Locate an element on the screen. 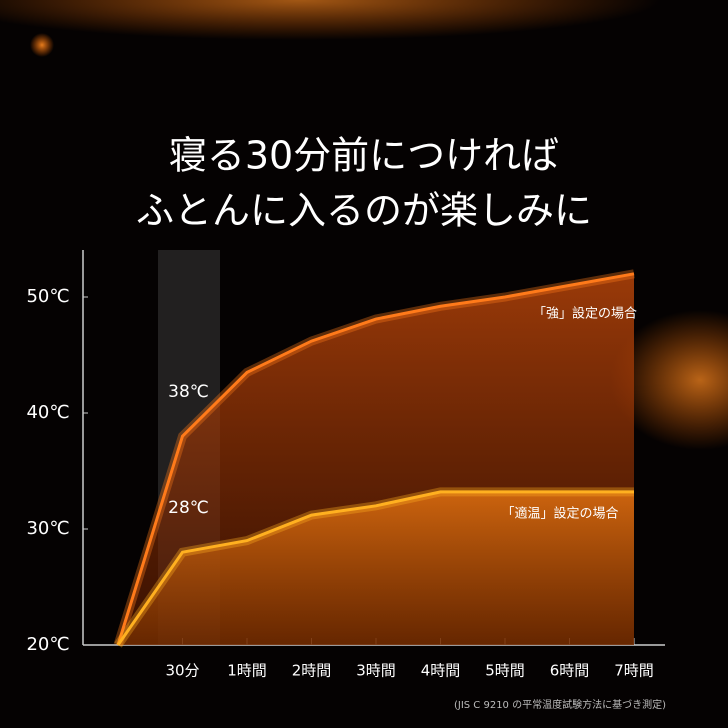 The height and width of the screenshot is (728, 728). x-tick-label: 1時間 is located at coordinates (247, 671).